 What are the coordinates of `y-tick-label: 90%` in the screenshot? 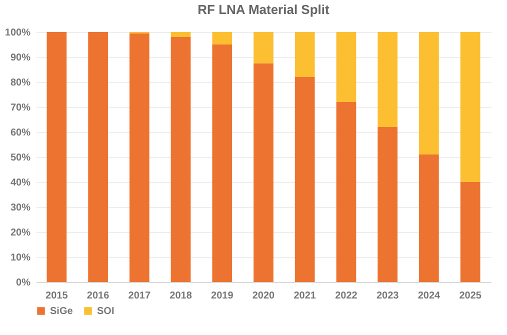 It's located at (20, 58).